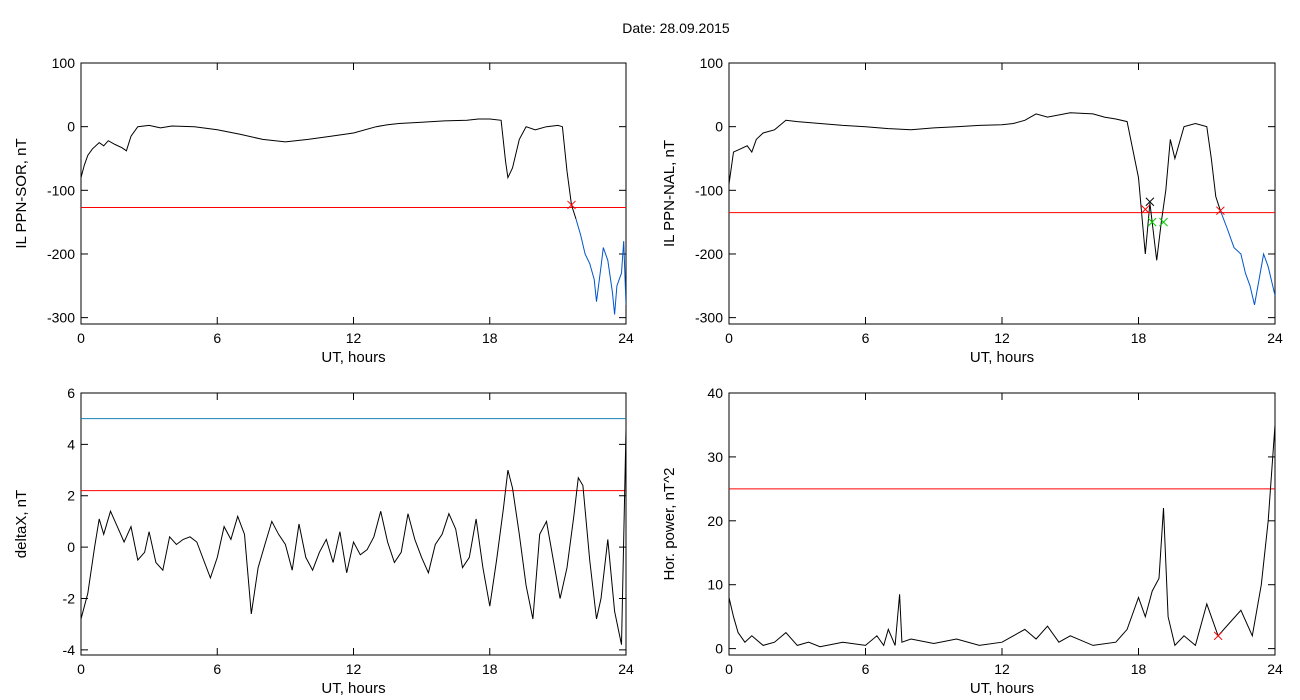 The image size is (1300, 700). Describe the element at coordinates (69, 598) in the screenshot. I see `y-tick-label: -2` at that location.